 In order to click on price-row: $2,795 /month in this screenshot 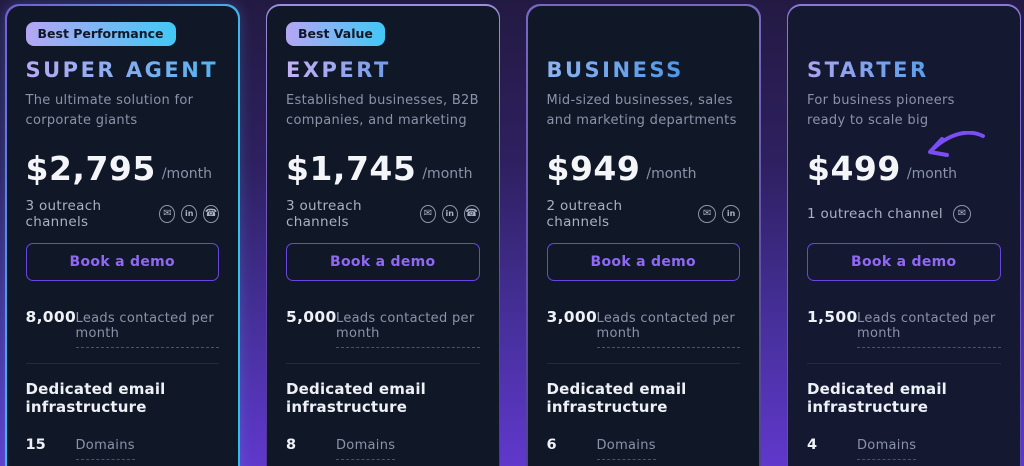, I will do `click(123, 166)`.